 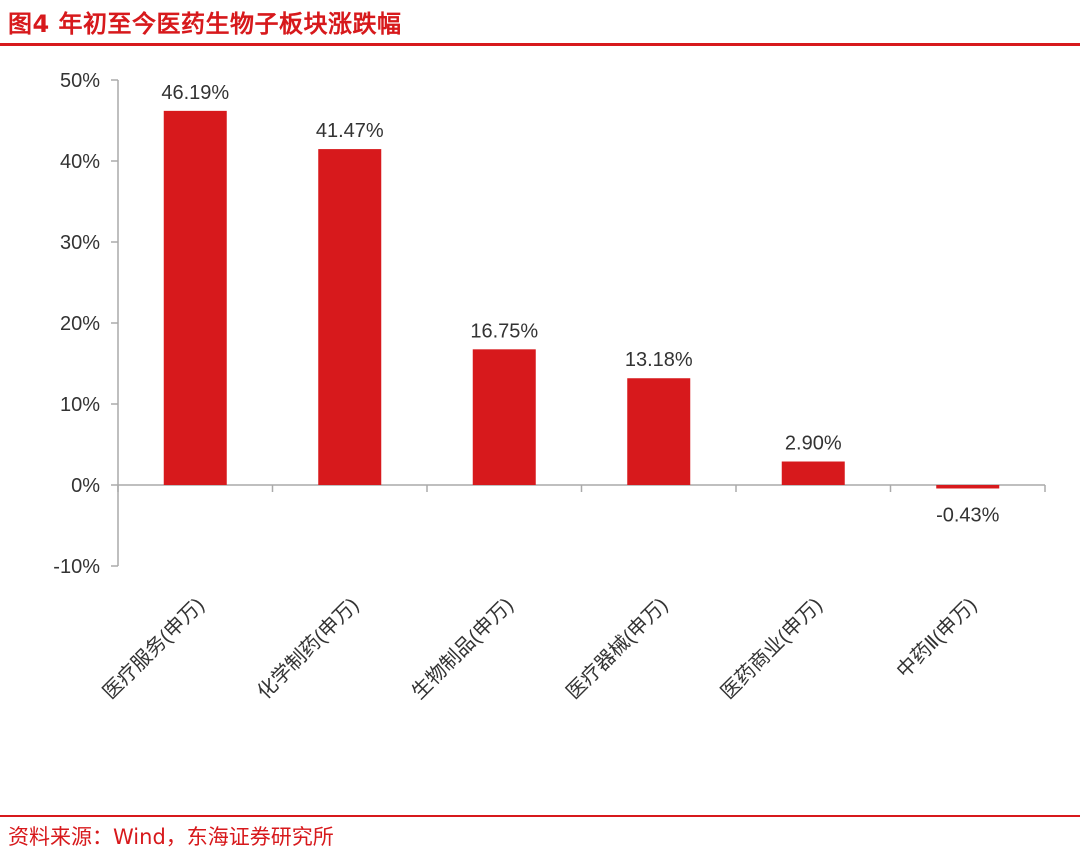 I want to click on y-tick-label: 0%, so click(x=85, y=486).